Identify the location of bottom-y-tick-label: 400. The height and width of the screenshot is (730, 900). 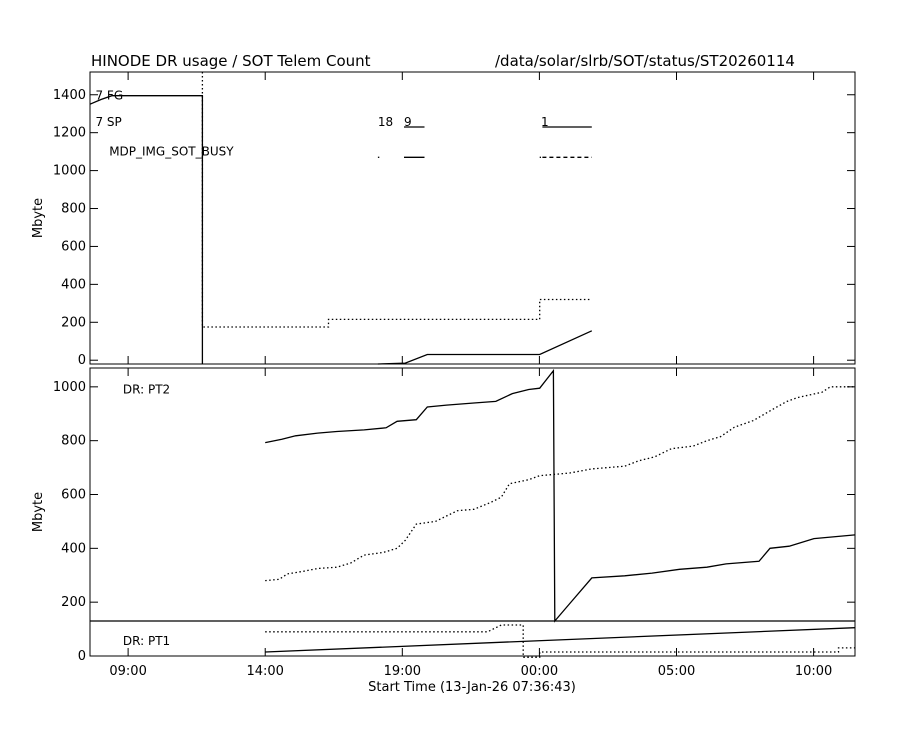
(73, 548).